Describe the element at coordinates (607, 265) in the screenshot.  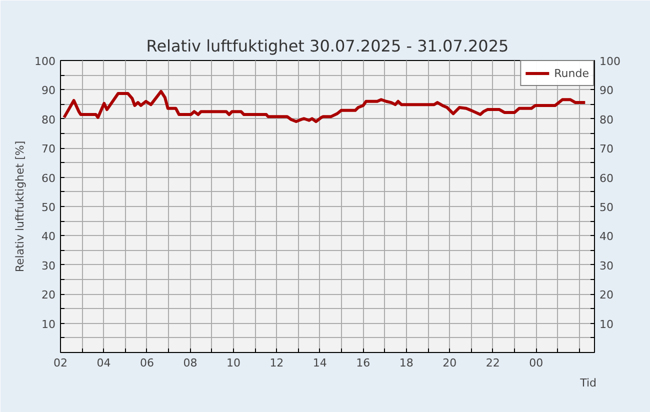
I see `y2-tick-label: 30` at that location.